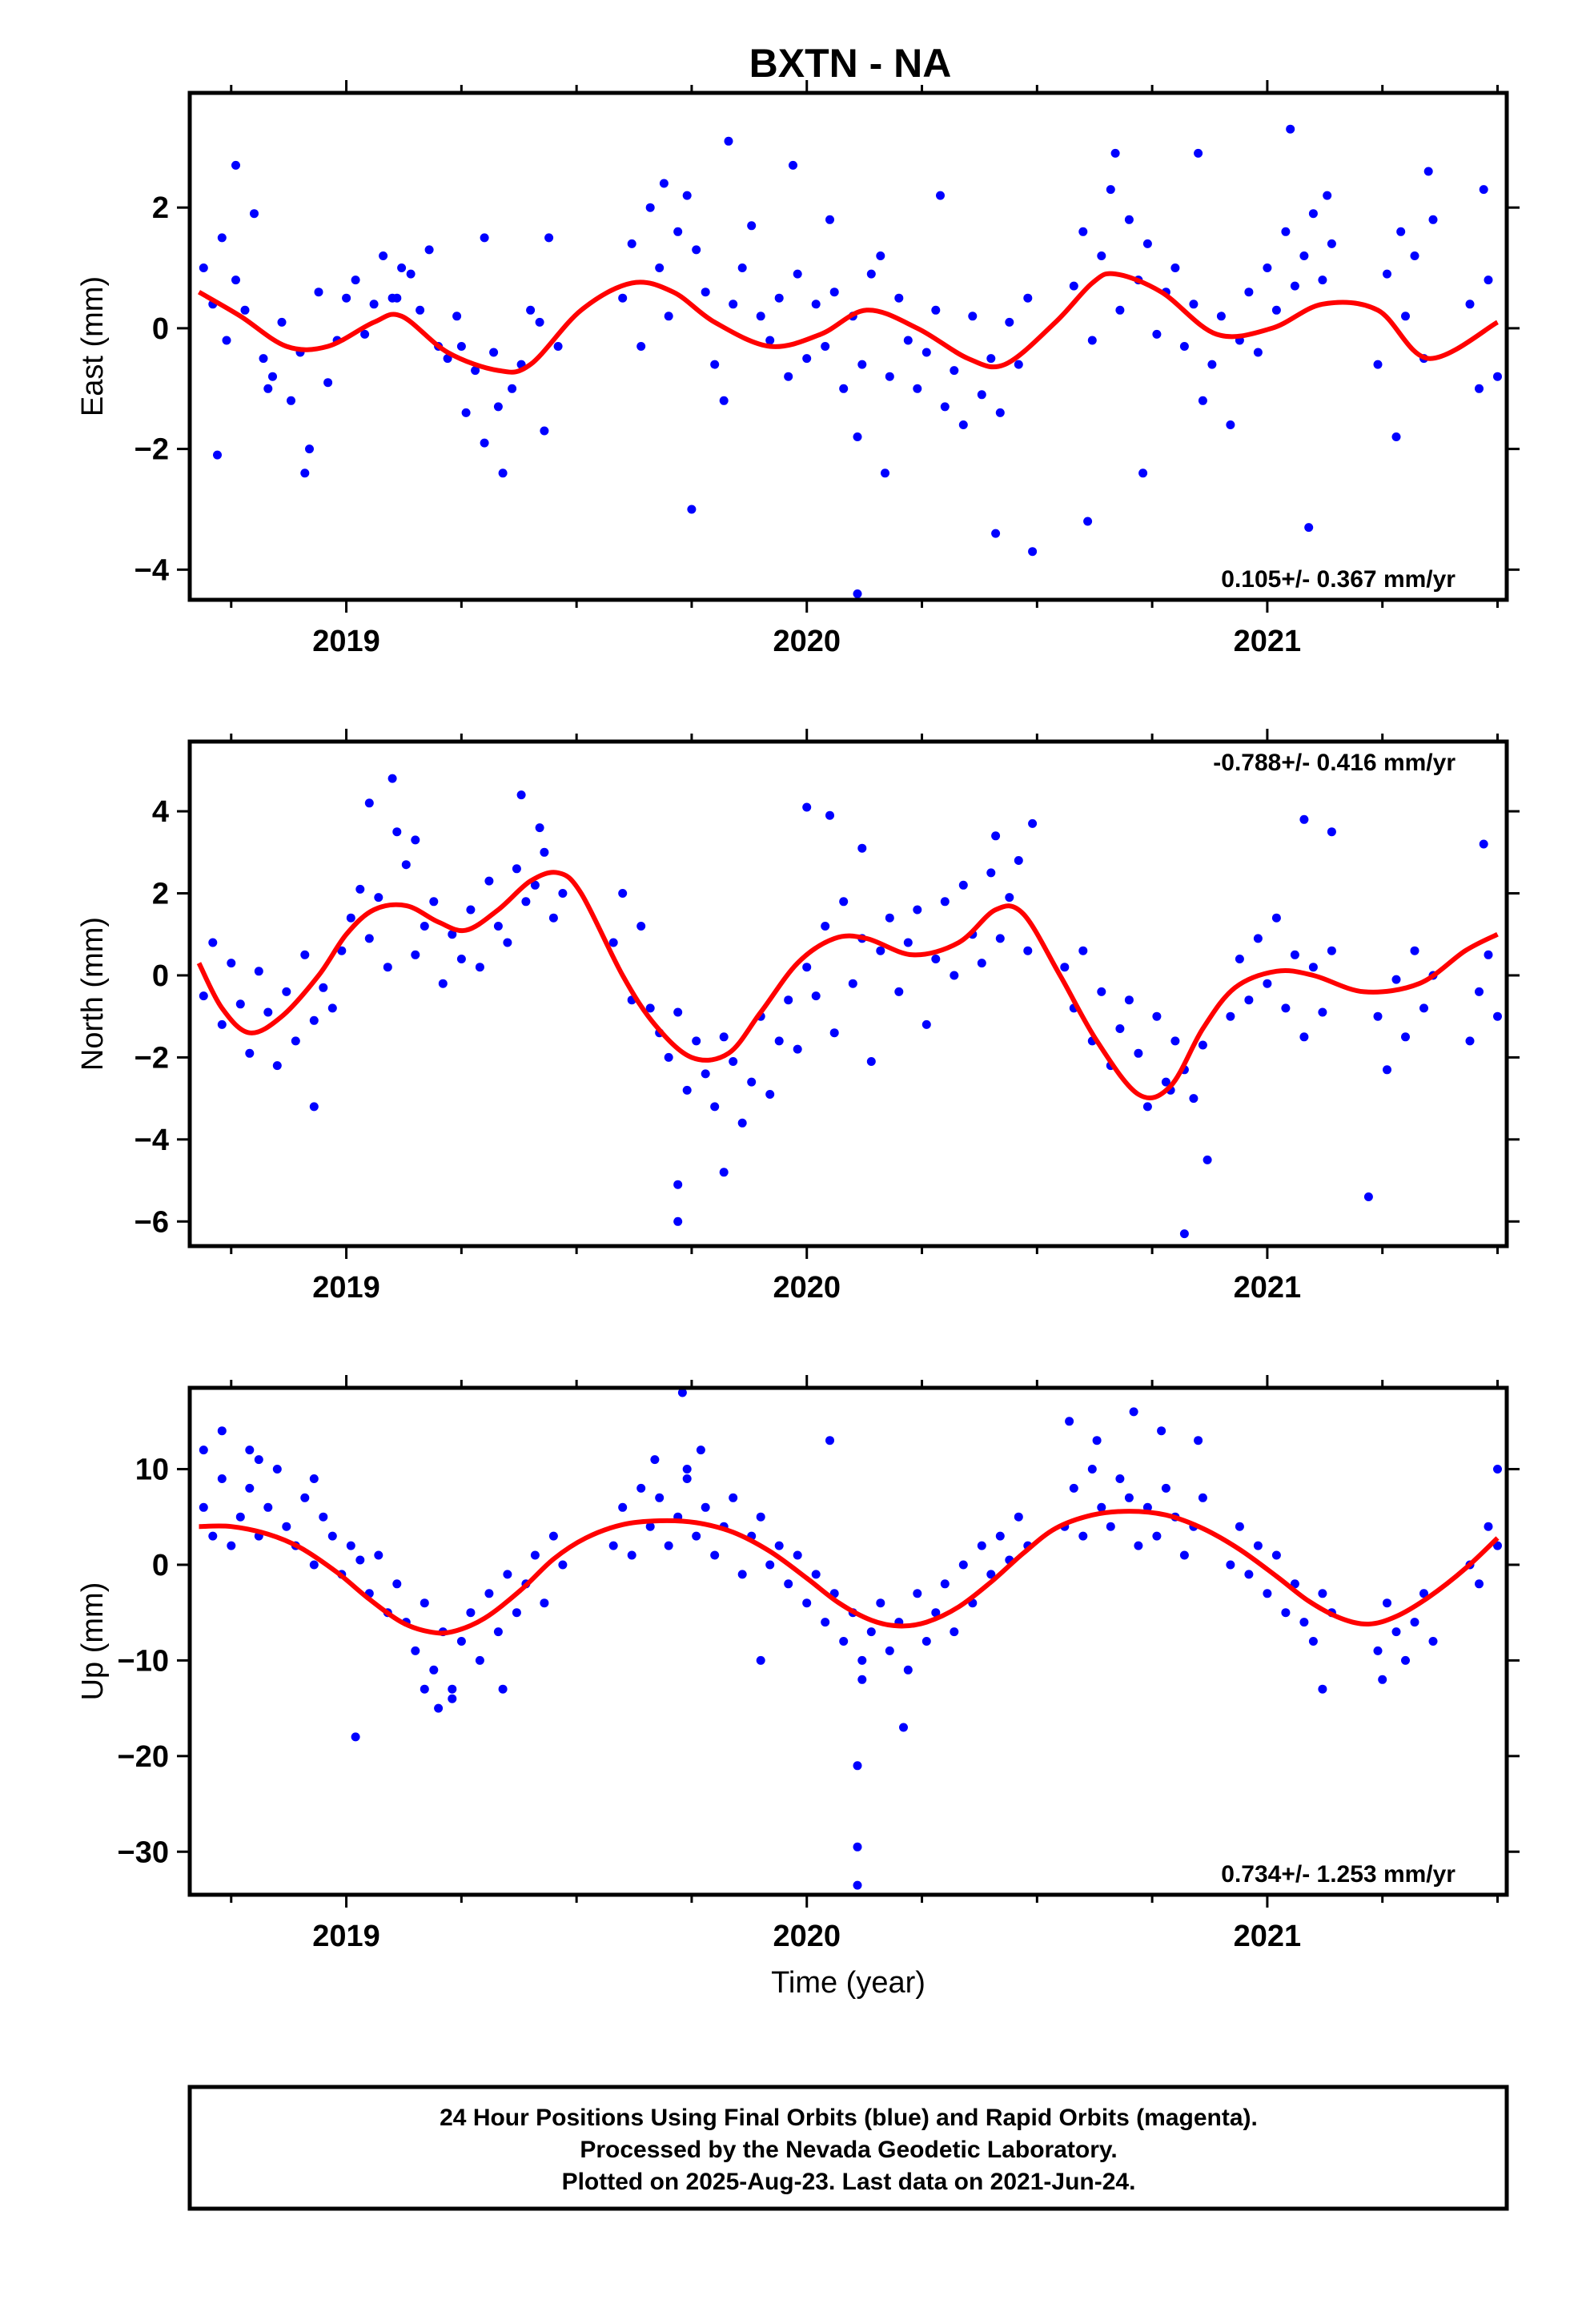 This screenshot has height=2324, width=1582. Describe the element at coordinates (144, 1852) in the screenshot. I see `up-y-tick-label: −30` at that location.